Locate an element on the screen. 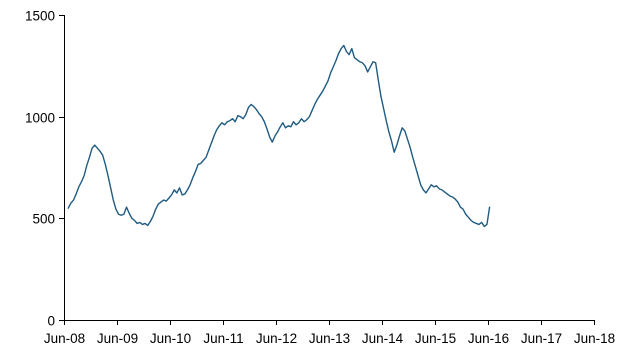 The width and height of the screenshot is (619, 352). y-tick-label: 500 is located at coordinates (43, 219).